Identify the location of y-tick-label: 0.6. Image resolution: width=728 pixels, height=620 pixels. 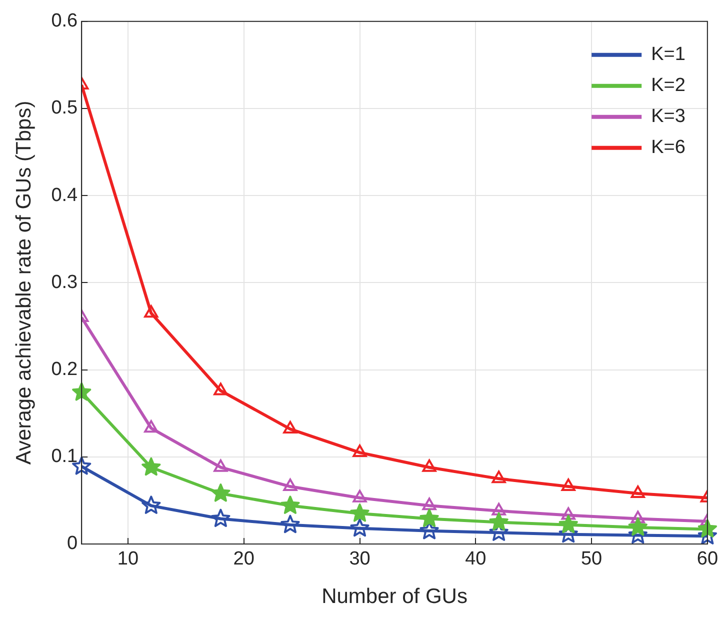
(64, 21).